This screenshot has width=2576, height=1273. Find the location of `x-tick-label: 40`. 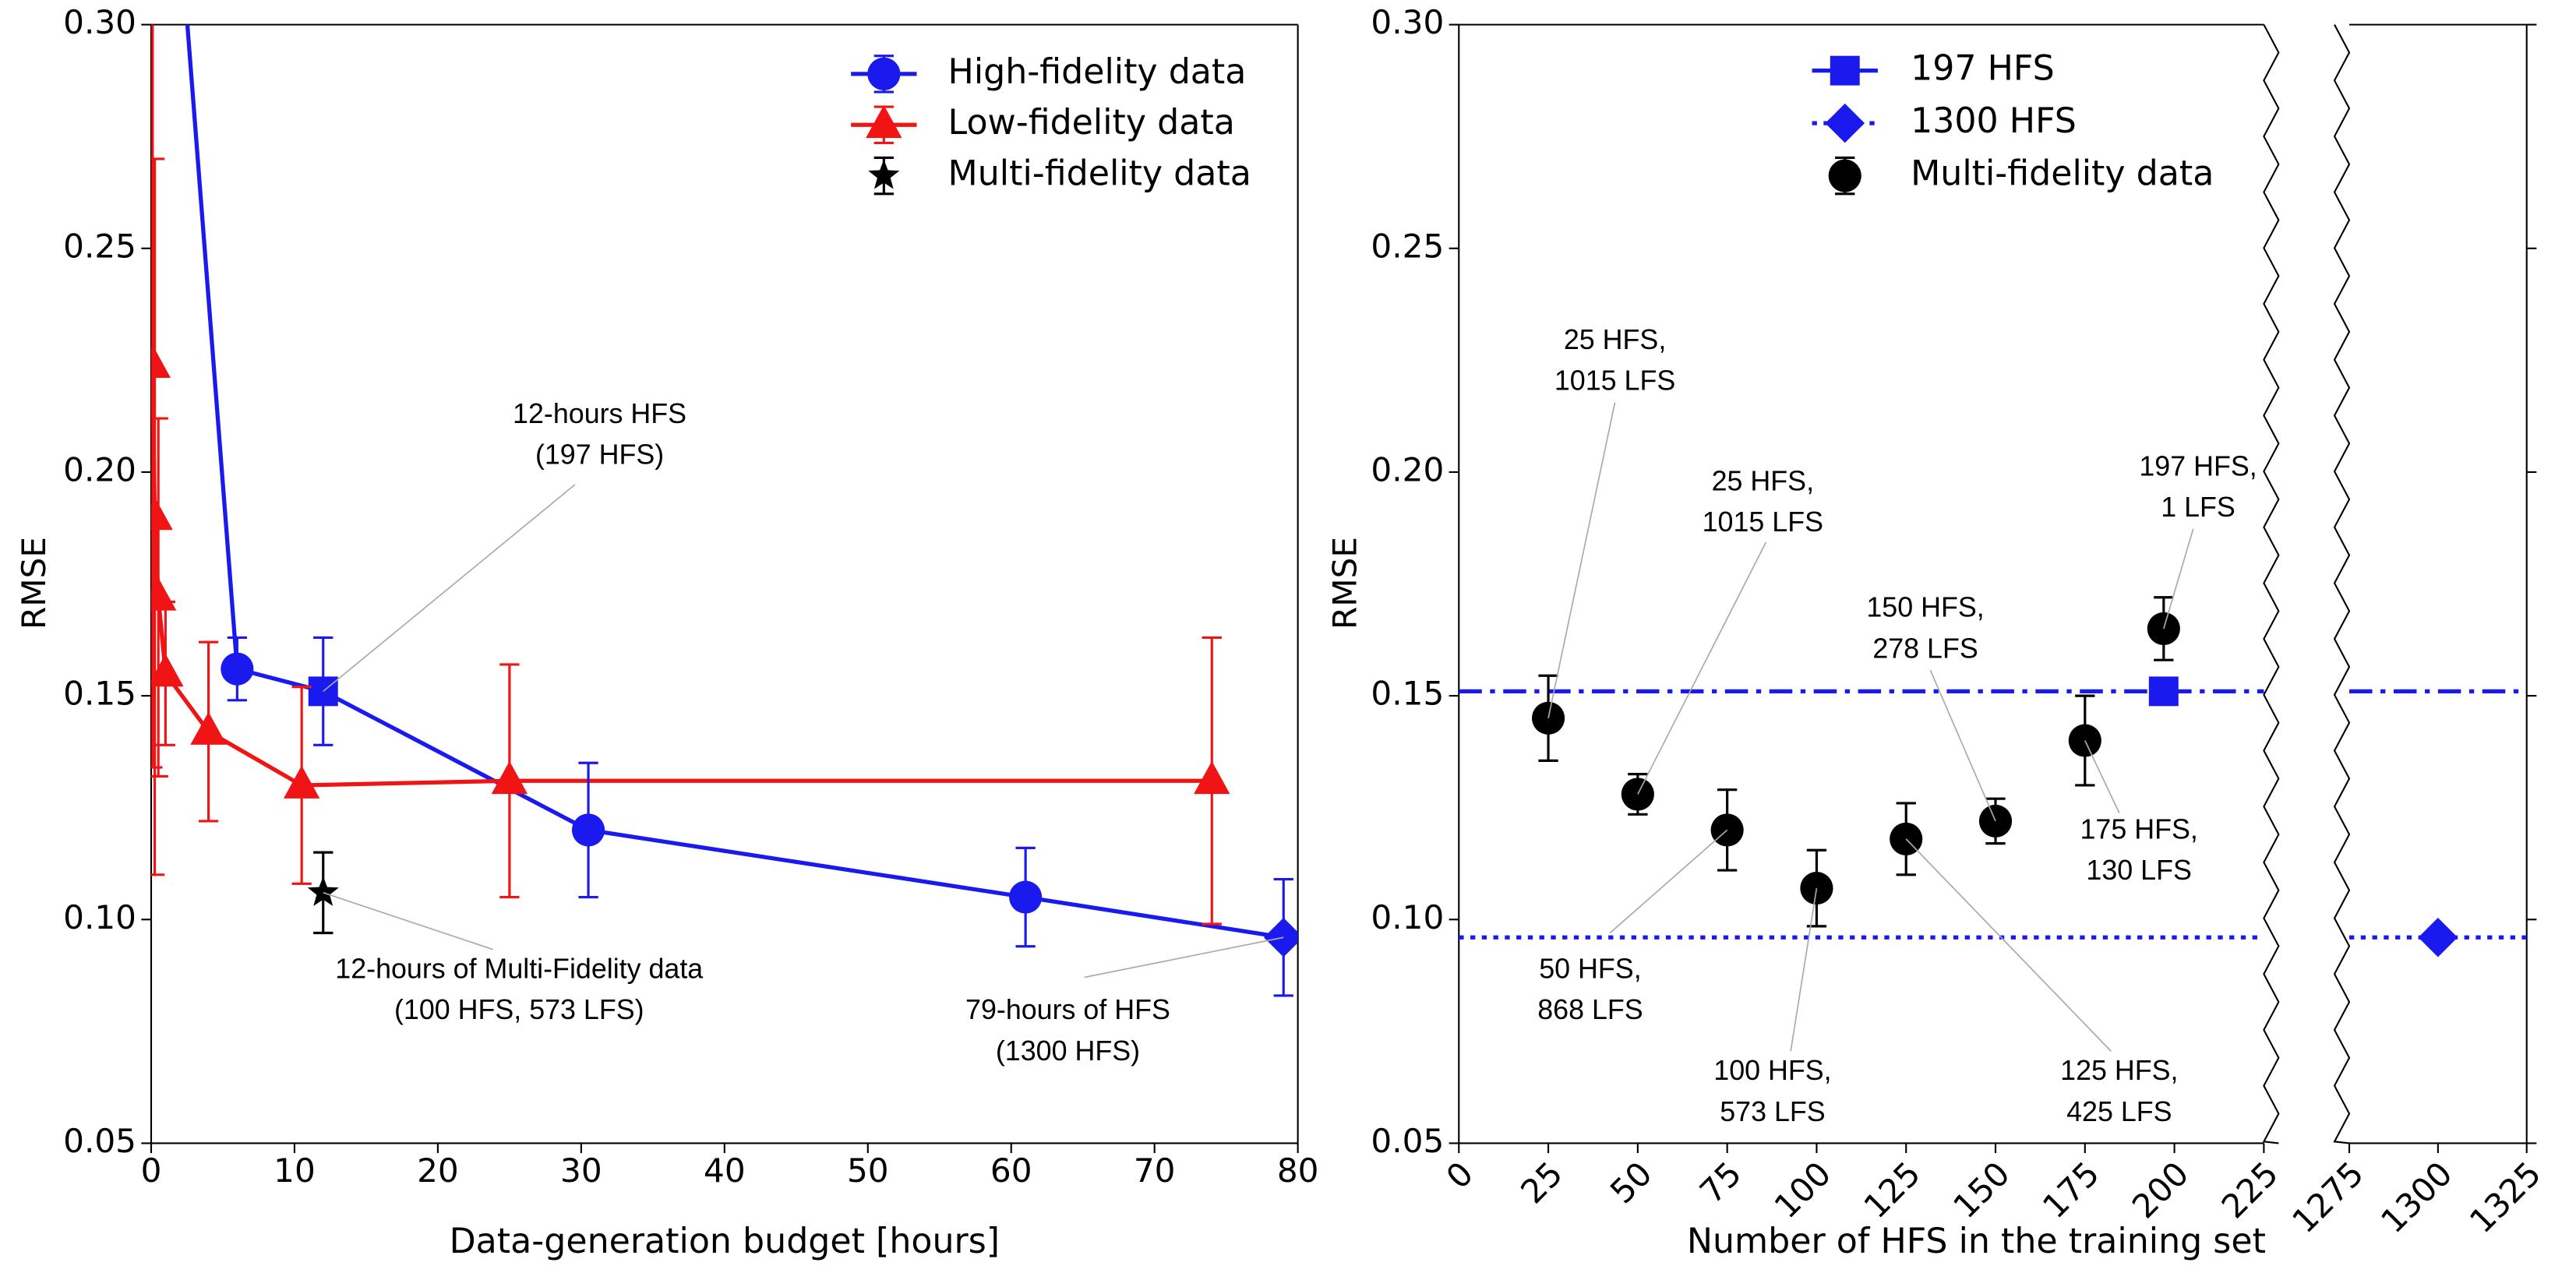

x-tick-label: 40 is located at coordinates (725, 1170).